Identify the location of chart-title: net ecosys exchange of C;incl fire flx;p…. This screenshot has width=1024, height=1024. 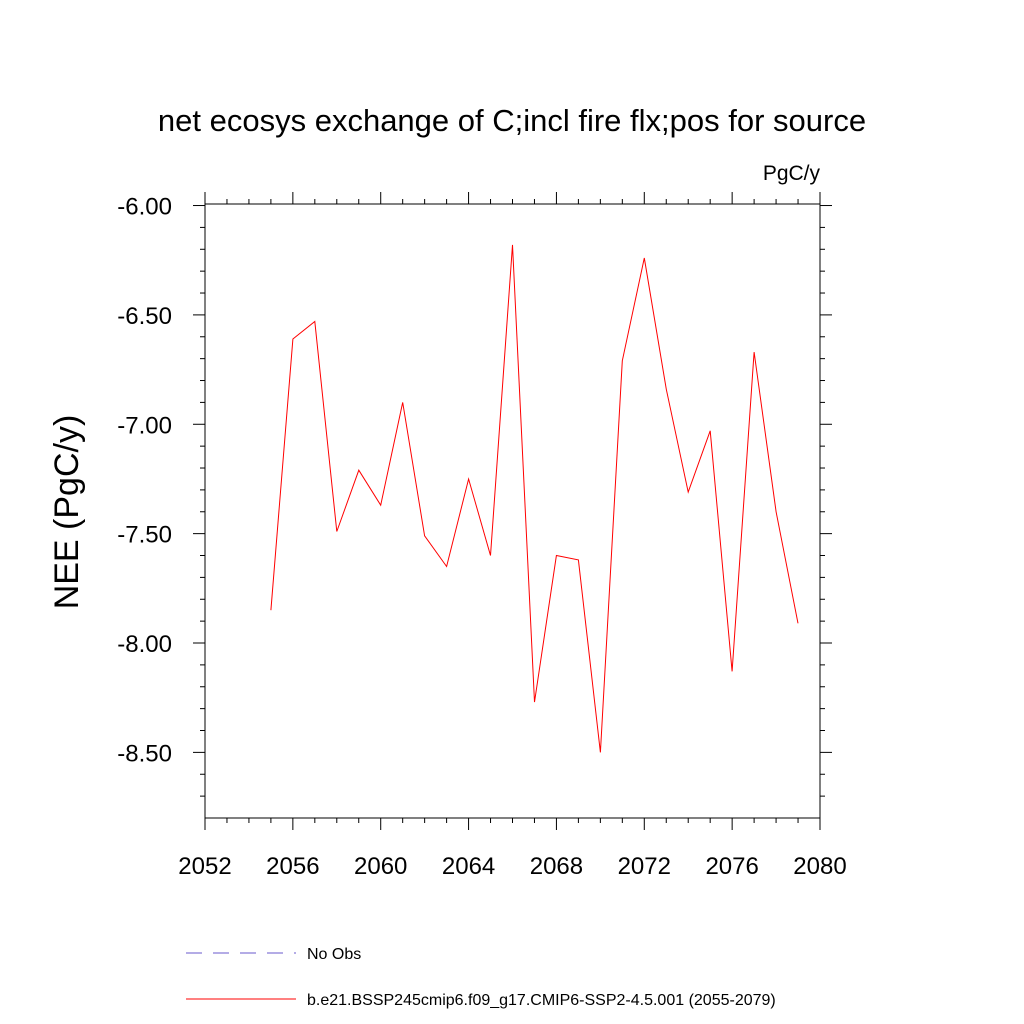
(512, 120).